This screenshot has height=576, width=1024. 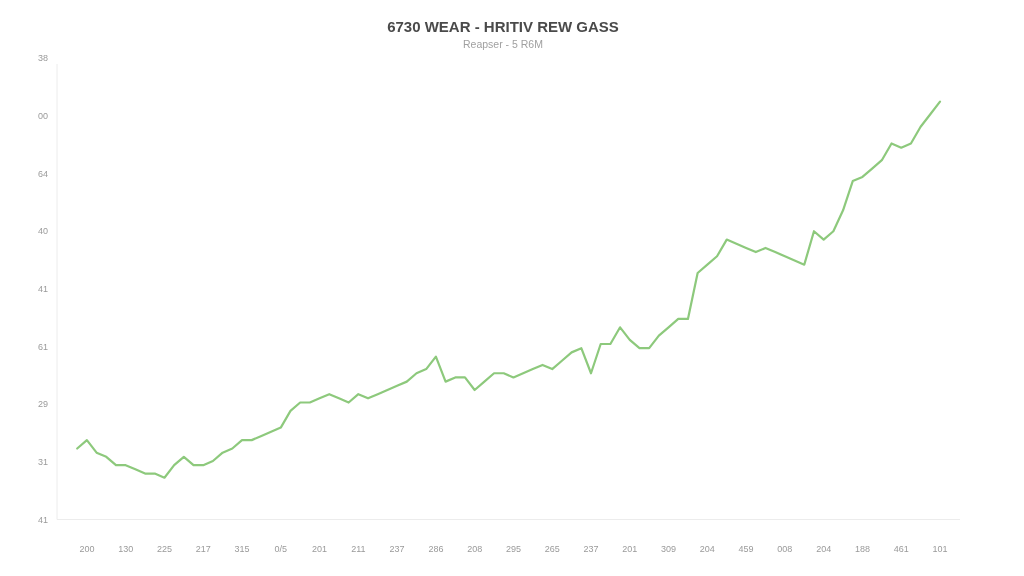 I want to click on x-tick-label: 200, so click(x=87, y=549).